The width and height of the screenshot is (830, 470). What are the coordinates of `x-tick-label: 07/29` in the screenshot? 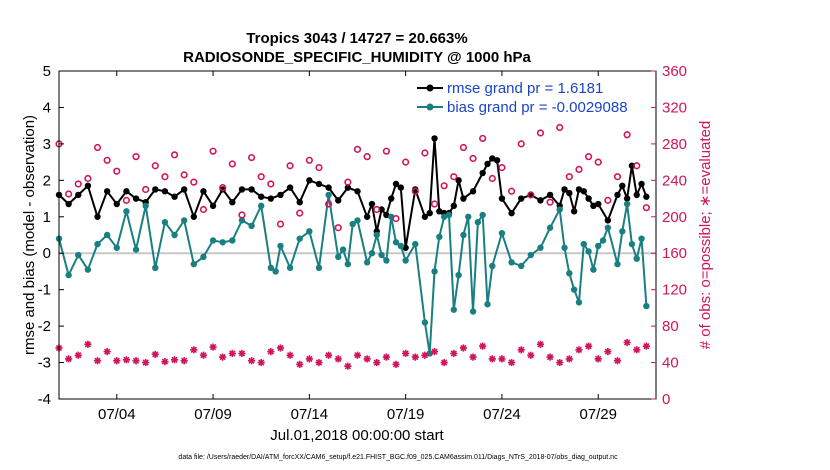 It's located at (598, 414).